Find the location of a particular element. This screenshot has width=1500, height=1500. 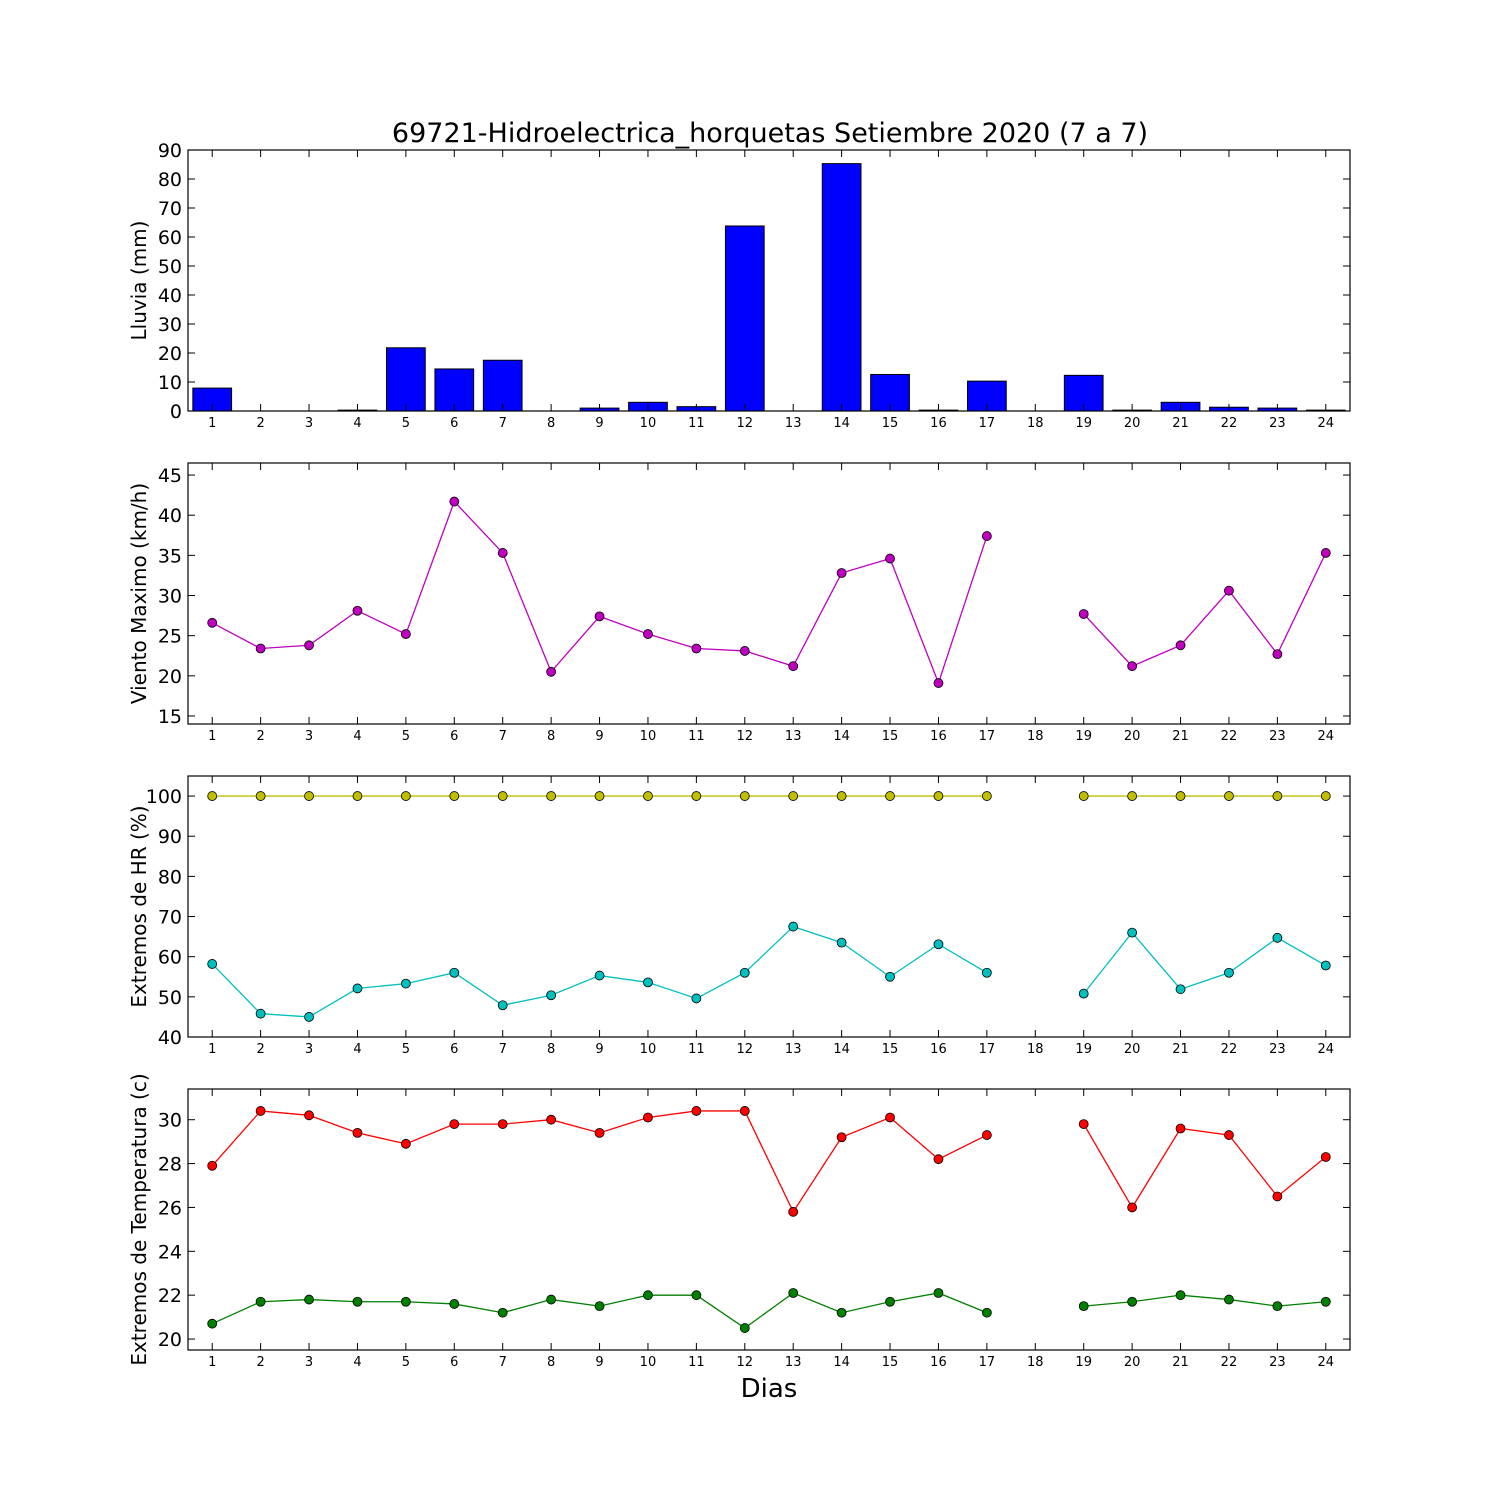

y-tick-label: 50 is located at coordinates (170, 267).